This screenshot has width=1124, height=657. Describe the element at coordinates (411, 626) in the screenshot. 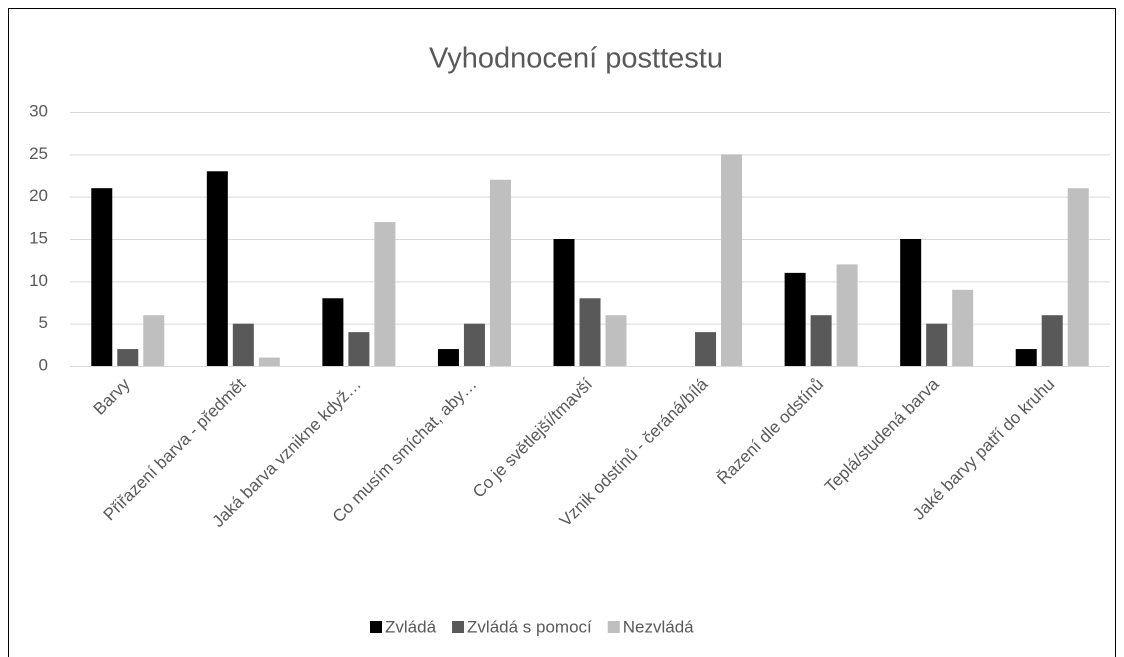

I see `legend-label: Zvládá` at that location.